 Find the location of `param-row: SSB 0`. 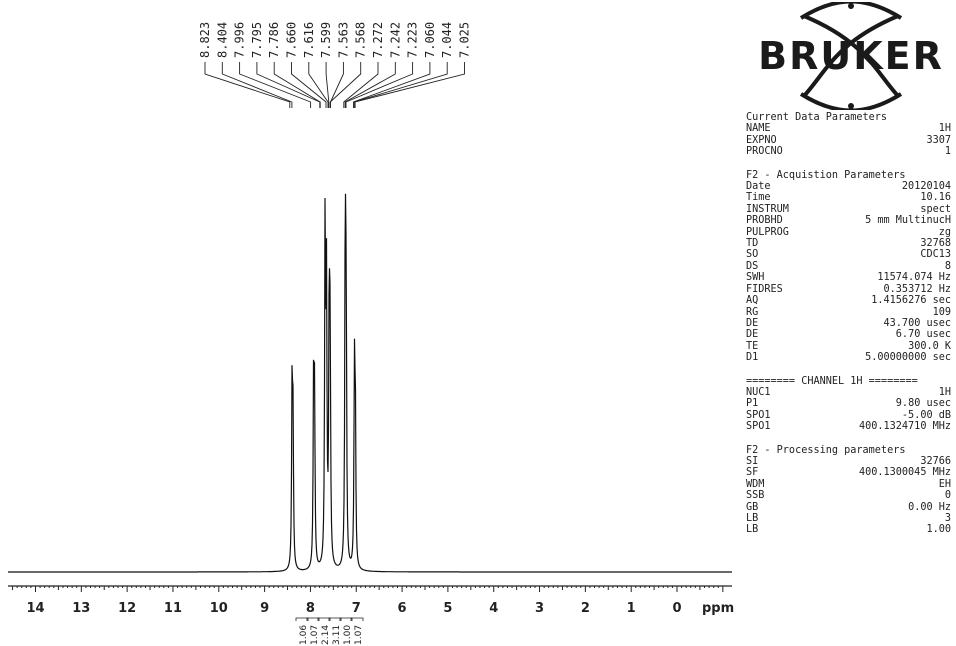

param-row: SSB 0 is located at coordinates (848, 495).